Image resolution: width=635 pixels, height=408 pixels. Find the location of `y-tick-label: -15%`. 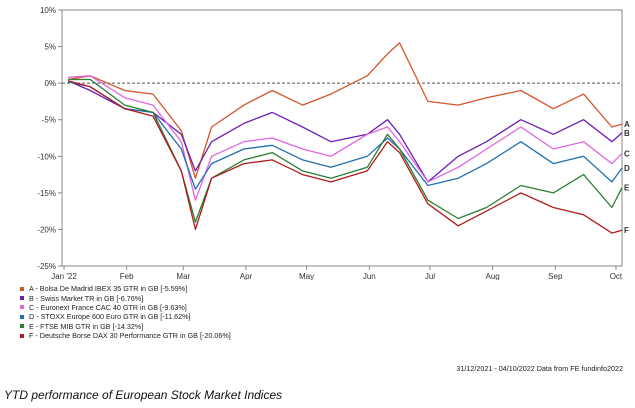

y-tick-label: -15% is located at coordinates (46, 193).